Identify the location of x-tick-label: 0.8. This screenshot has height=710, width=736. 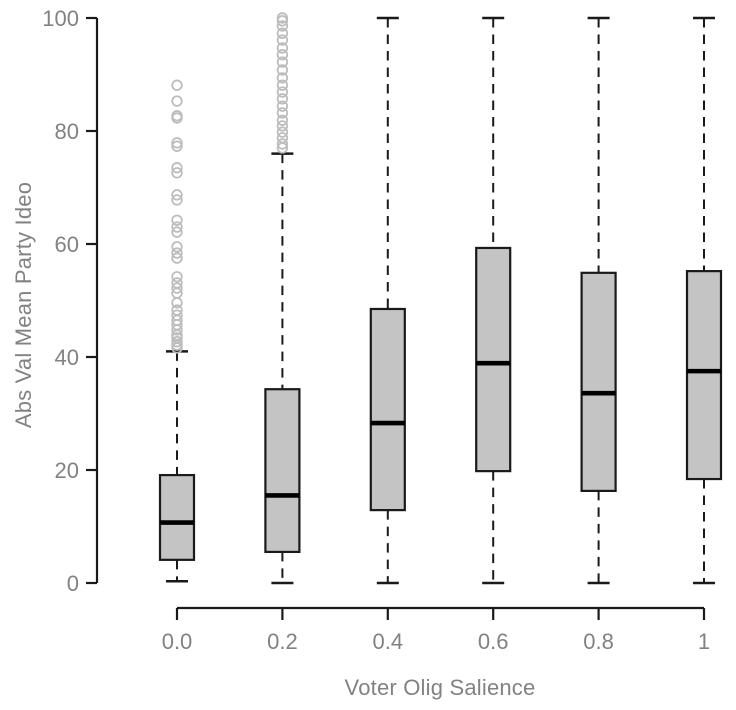
(598, 641).